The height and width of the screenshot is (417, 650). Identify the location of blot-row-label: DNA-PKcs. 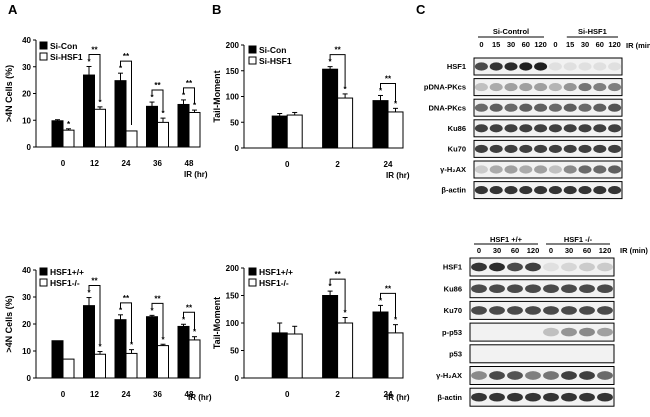
(447, 107).